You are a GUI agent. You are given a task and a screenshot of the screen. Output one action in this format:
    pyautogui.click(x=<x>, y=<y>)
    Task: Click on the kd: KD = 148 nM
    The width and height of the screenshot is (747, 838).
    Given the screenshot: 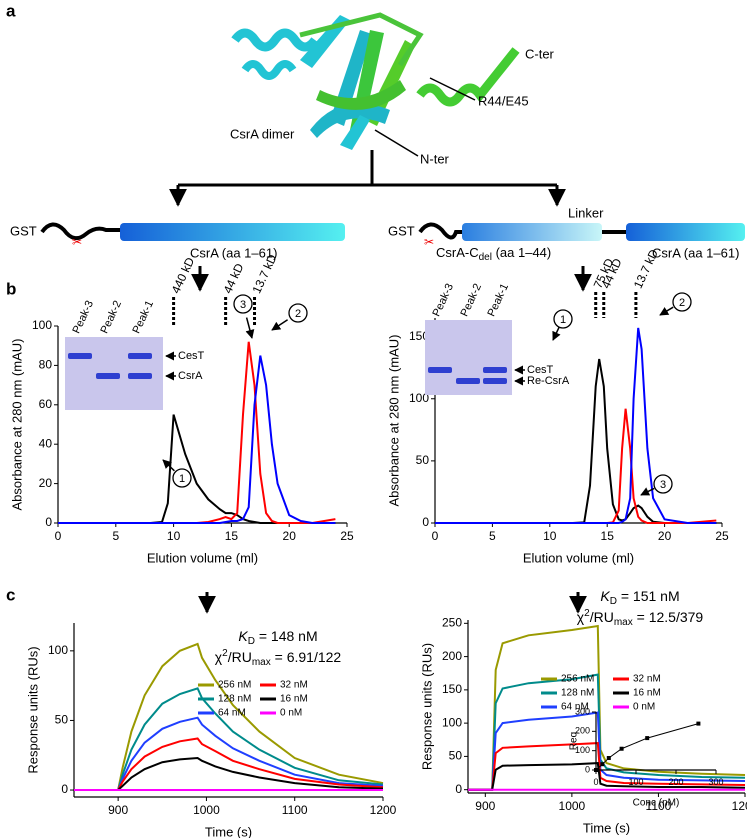 What is the action you would take?
    pyautogui.click(x=277, y=637)
    